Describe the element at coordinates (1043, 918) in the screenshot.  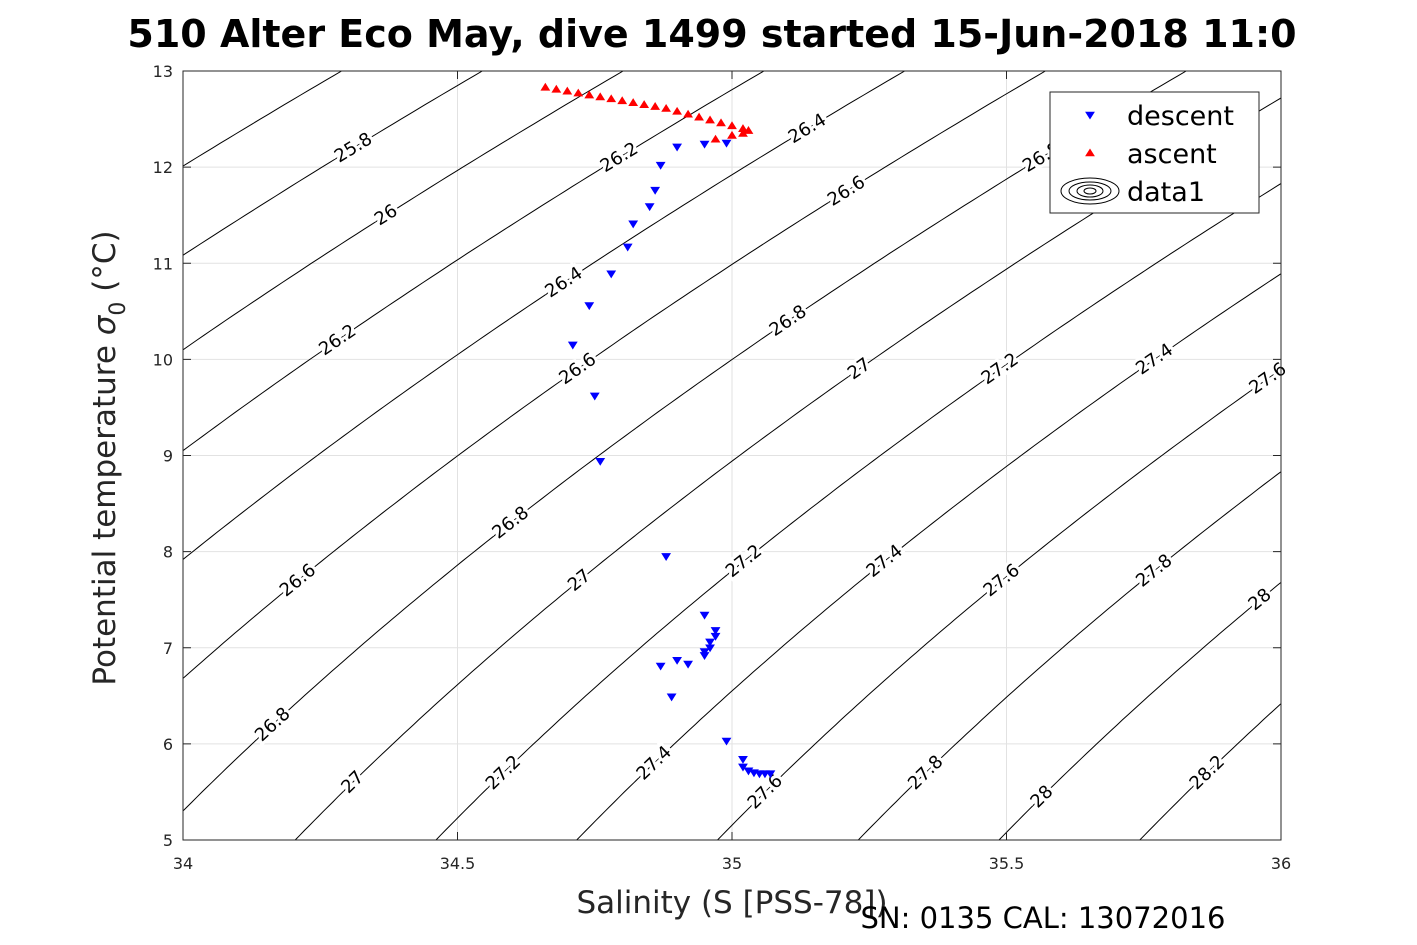
I see `serial-calibration-text: SN: 0135 CAL: 13072016` at that location.